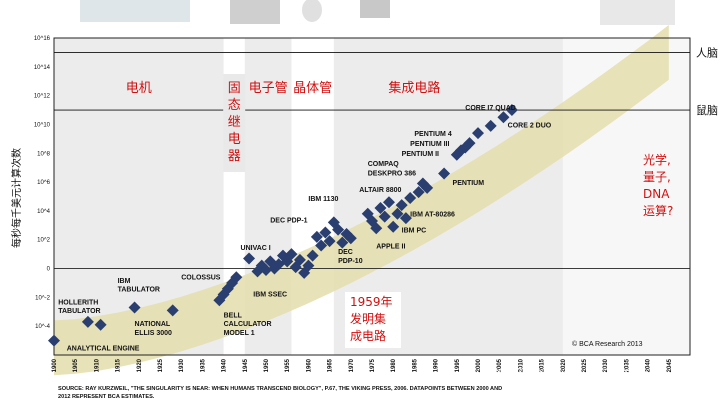 The height and width of the screenshot is (405, 727). I want to click on reference-label: 鼠脑, so click(707, 110).